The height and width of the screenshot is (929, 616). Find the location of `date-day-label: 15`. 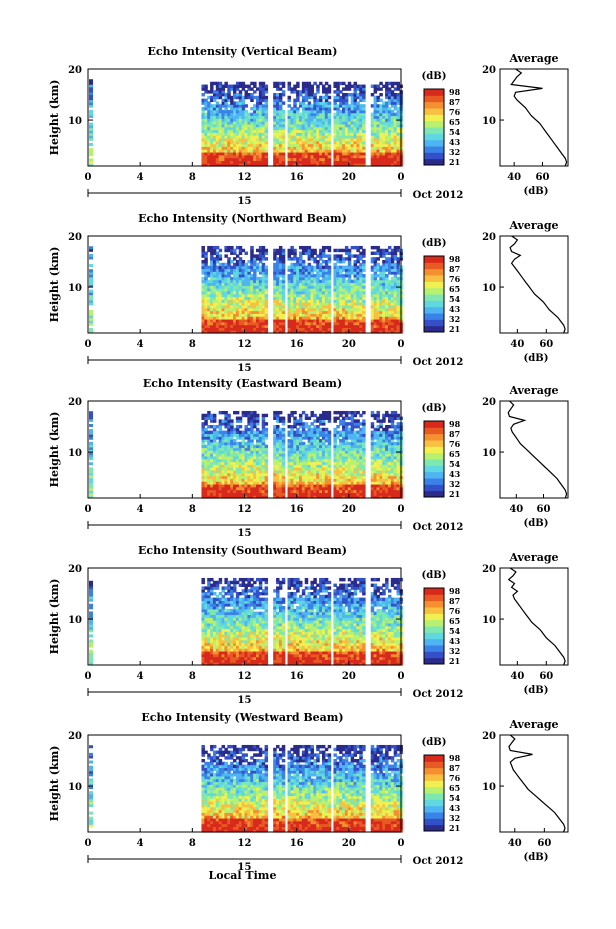

date-day-label: 15 is located at coordinates (245, 368).